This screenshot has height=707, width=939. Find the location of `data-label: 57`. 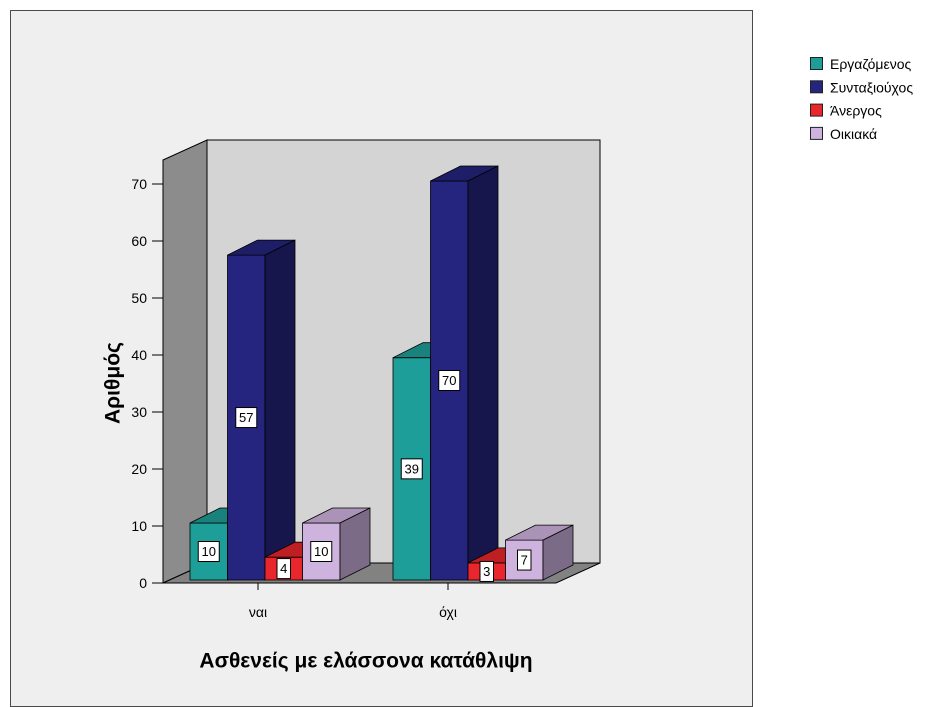

data-label: 57 is located at coordinates (246, 418).